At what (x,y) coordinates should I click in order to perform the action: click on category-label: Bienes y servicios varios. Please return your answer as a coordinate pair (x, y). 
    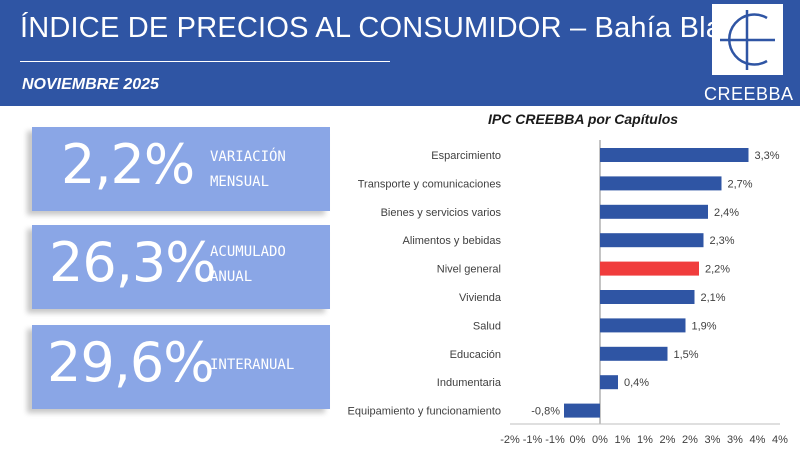
    Looking at the image, I should click on (441, 213).